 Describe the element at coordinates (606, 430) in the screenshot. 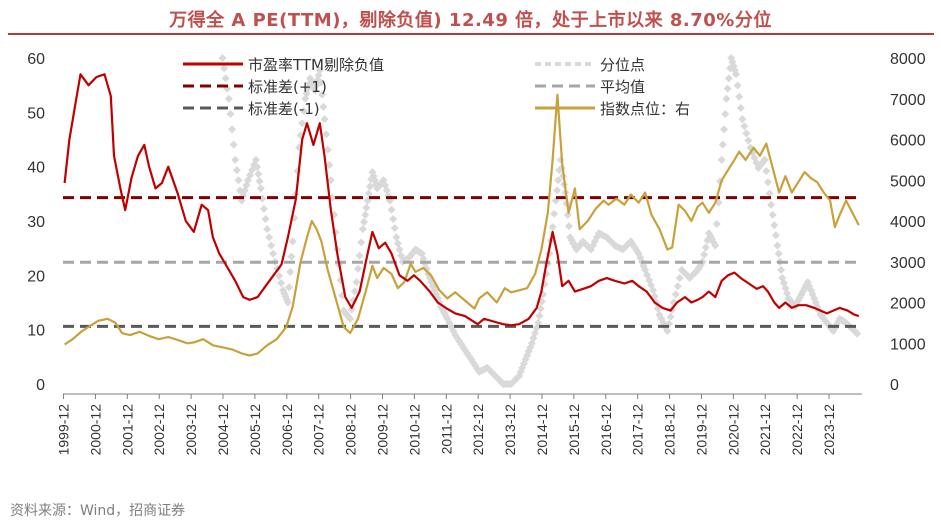

I see `x-tick-label: 2016-12` at that location.